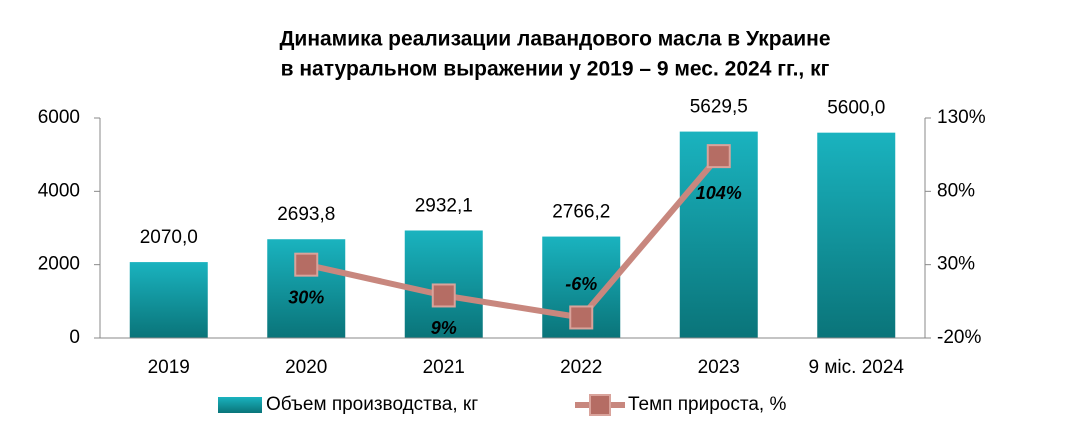  What do you see at coordinates (707, 404) in the screenshot?
I see `legend-label: Темп прироста, %` at bounding box center [707, 404].